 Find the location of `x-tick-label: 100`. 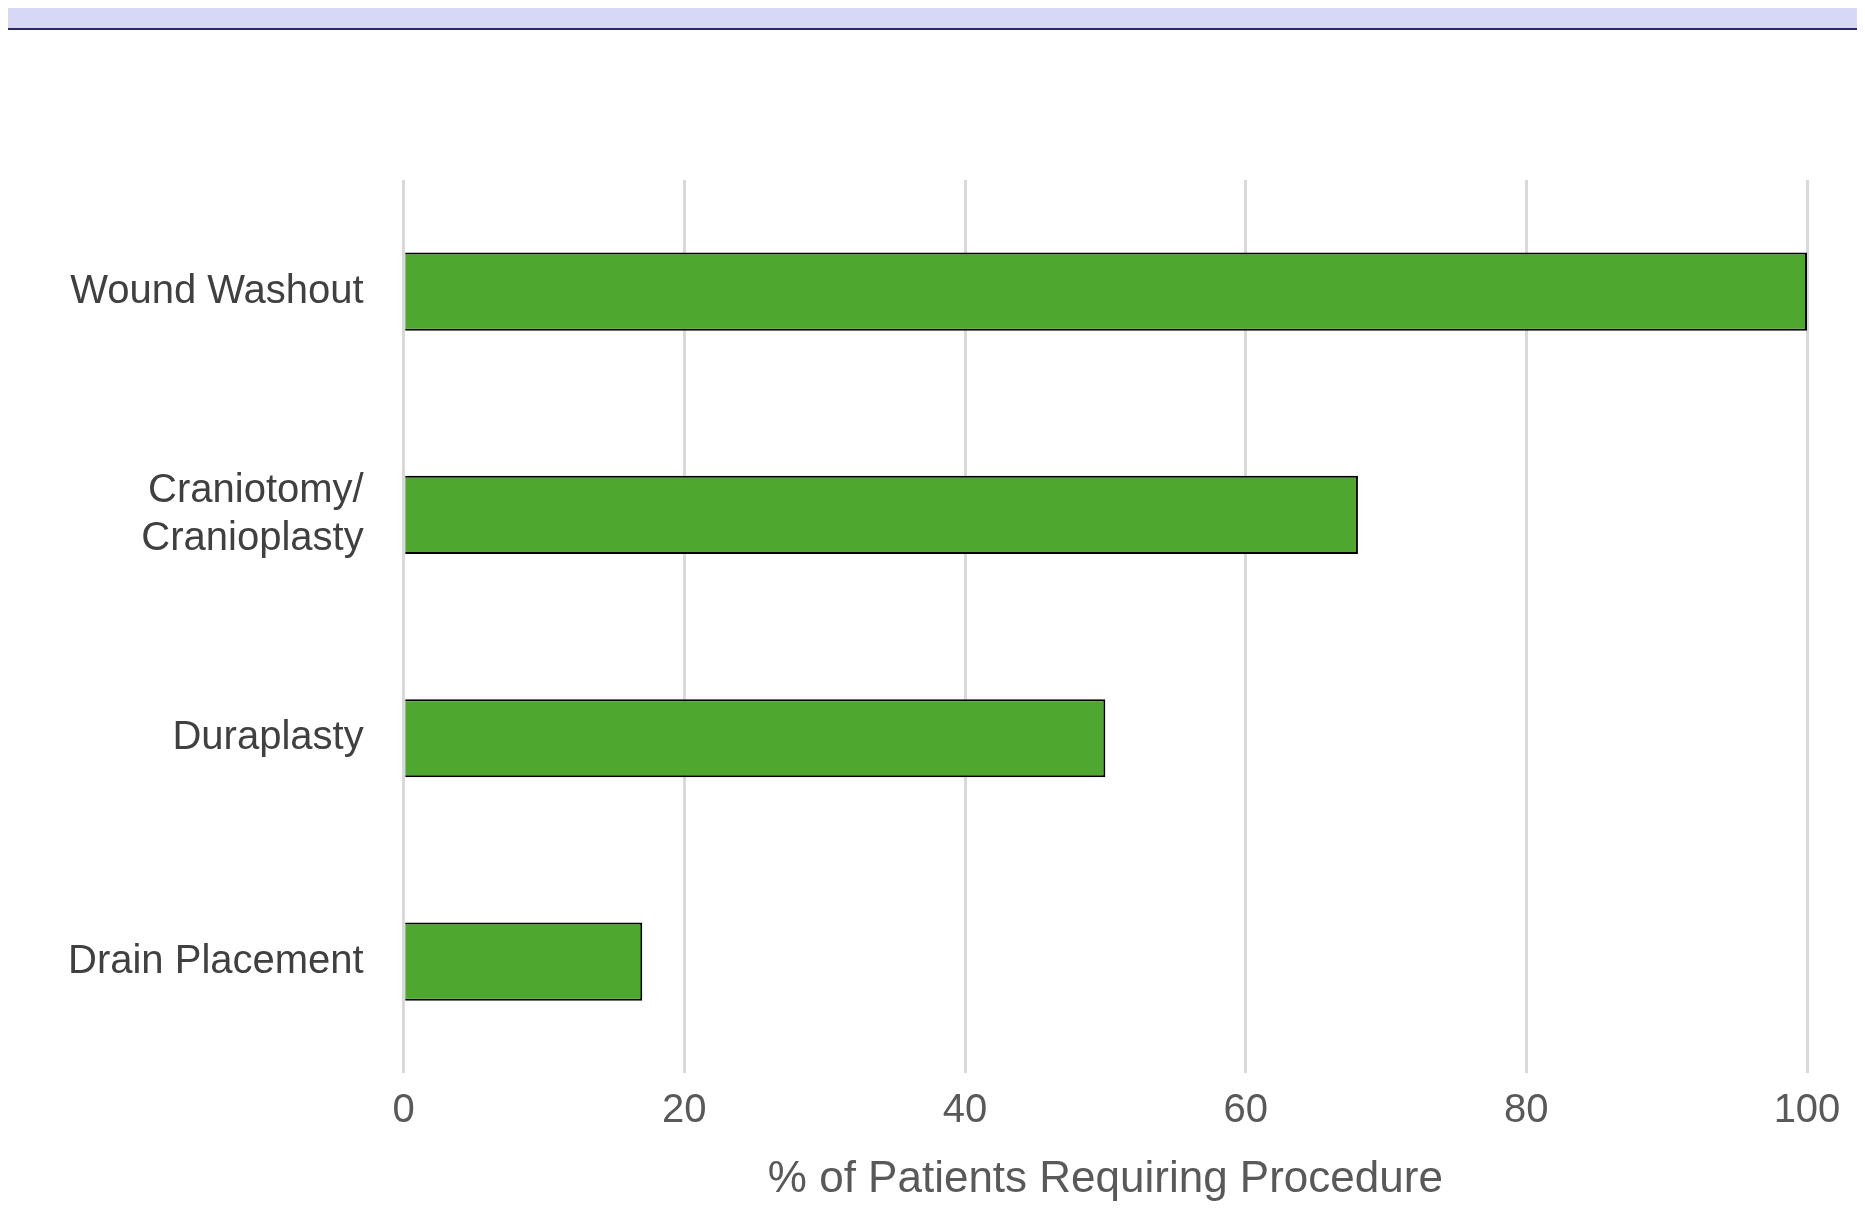

x-tick-label: 100 is located at coordinates (1807, 1108).